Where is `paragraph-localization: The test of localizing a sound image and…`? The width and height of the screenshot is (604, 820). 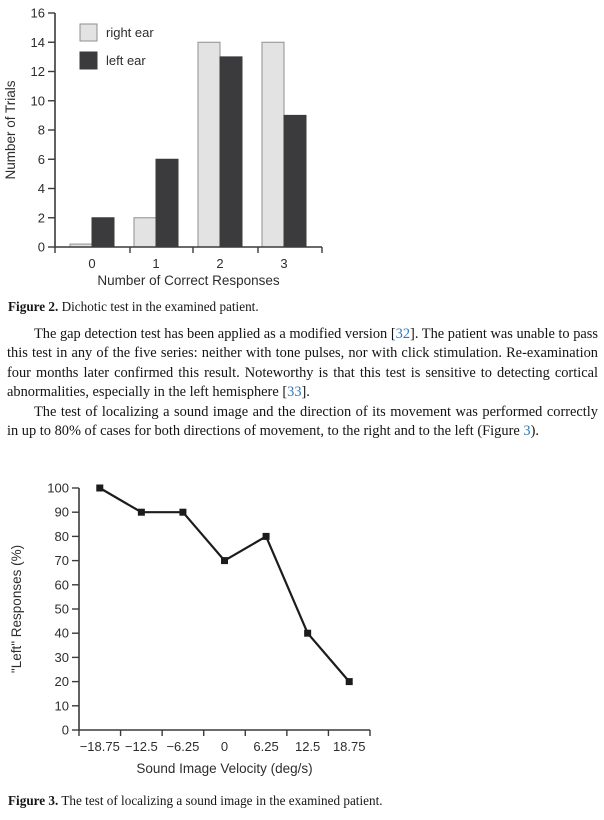
paragraph-localization: The test of localizing a sound image and… is located at coordinates (302, 422).